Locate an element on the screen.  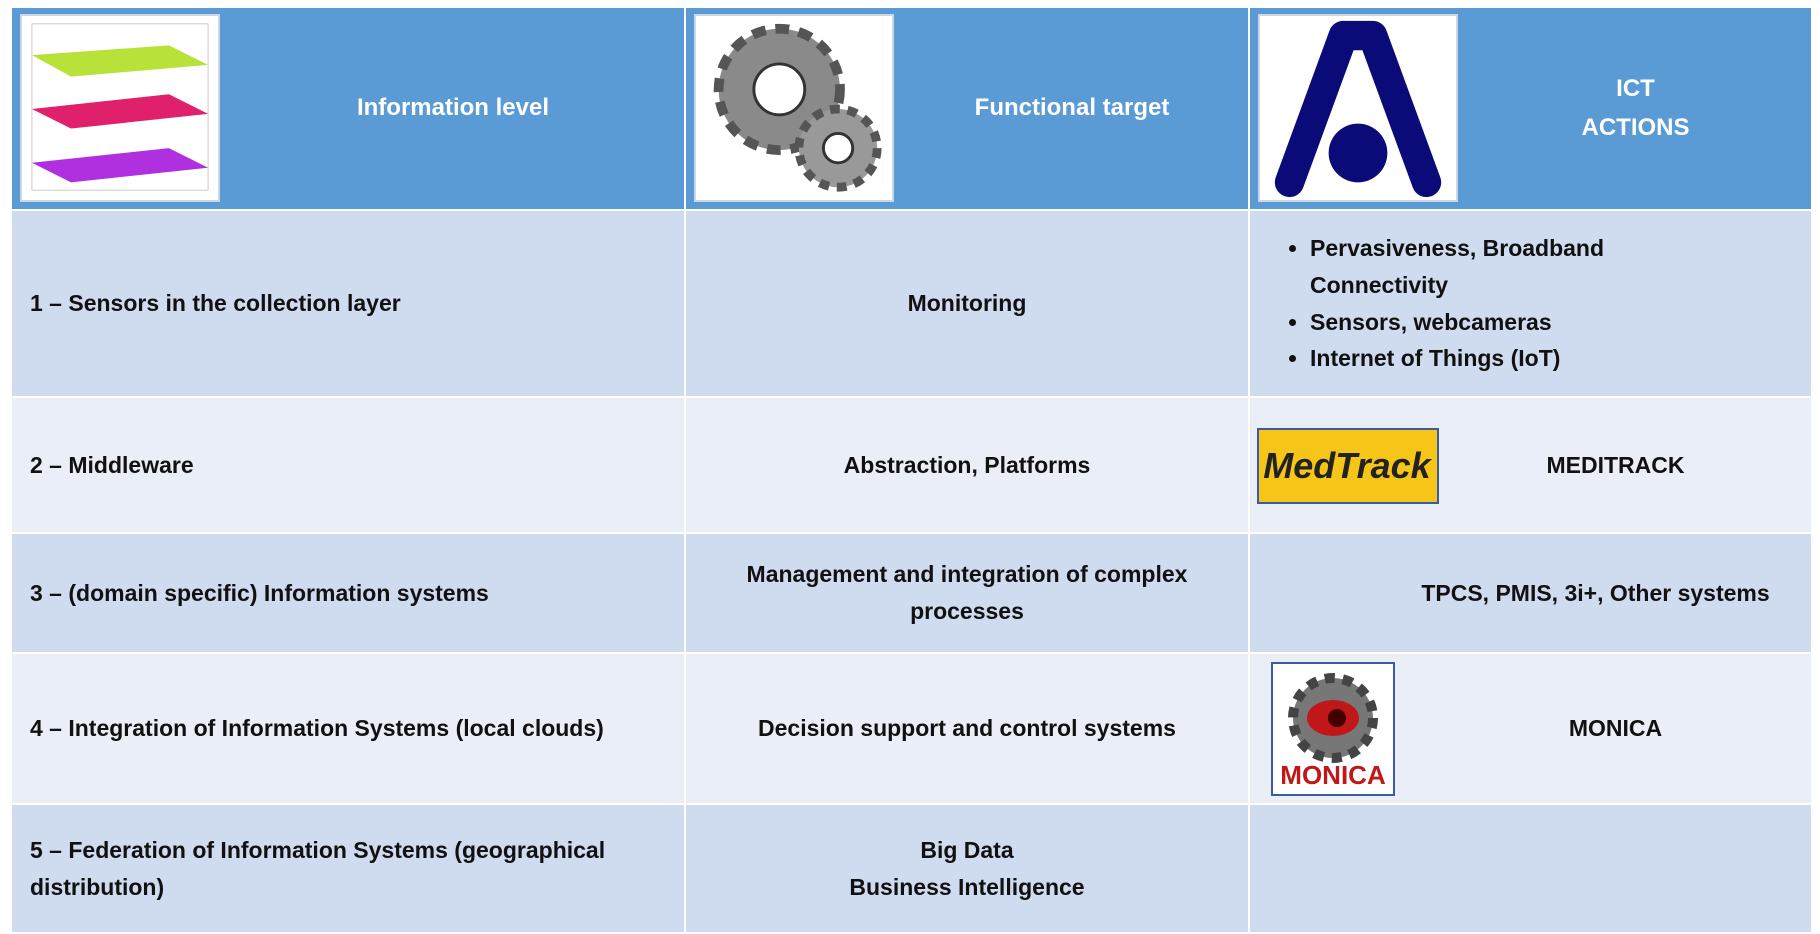
actions-cell: MedTrack MEDITRACK is located at coordinates (1530, 465).